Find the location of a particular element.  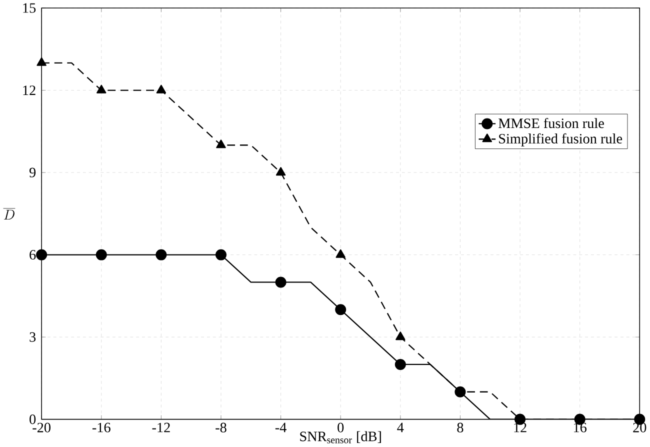

x-tick-label: -20 is located at coordinates (41, 427).